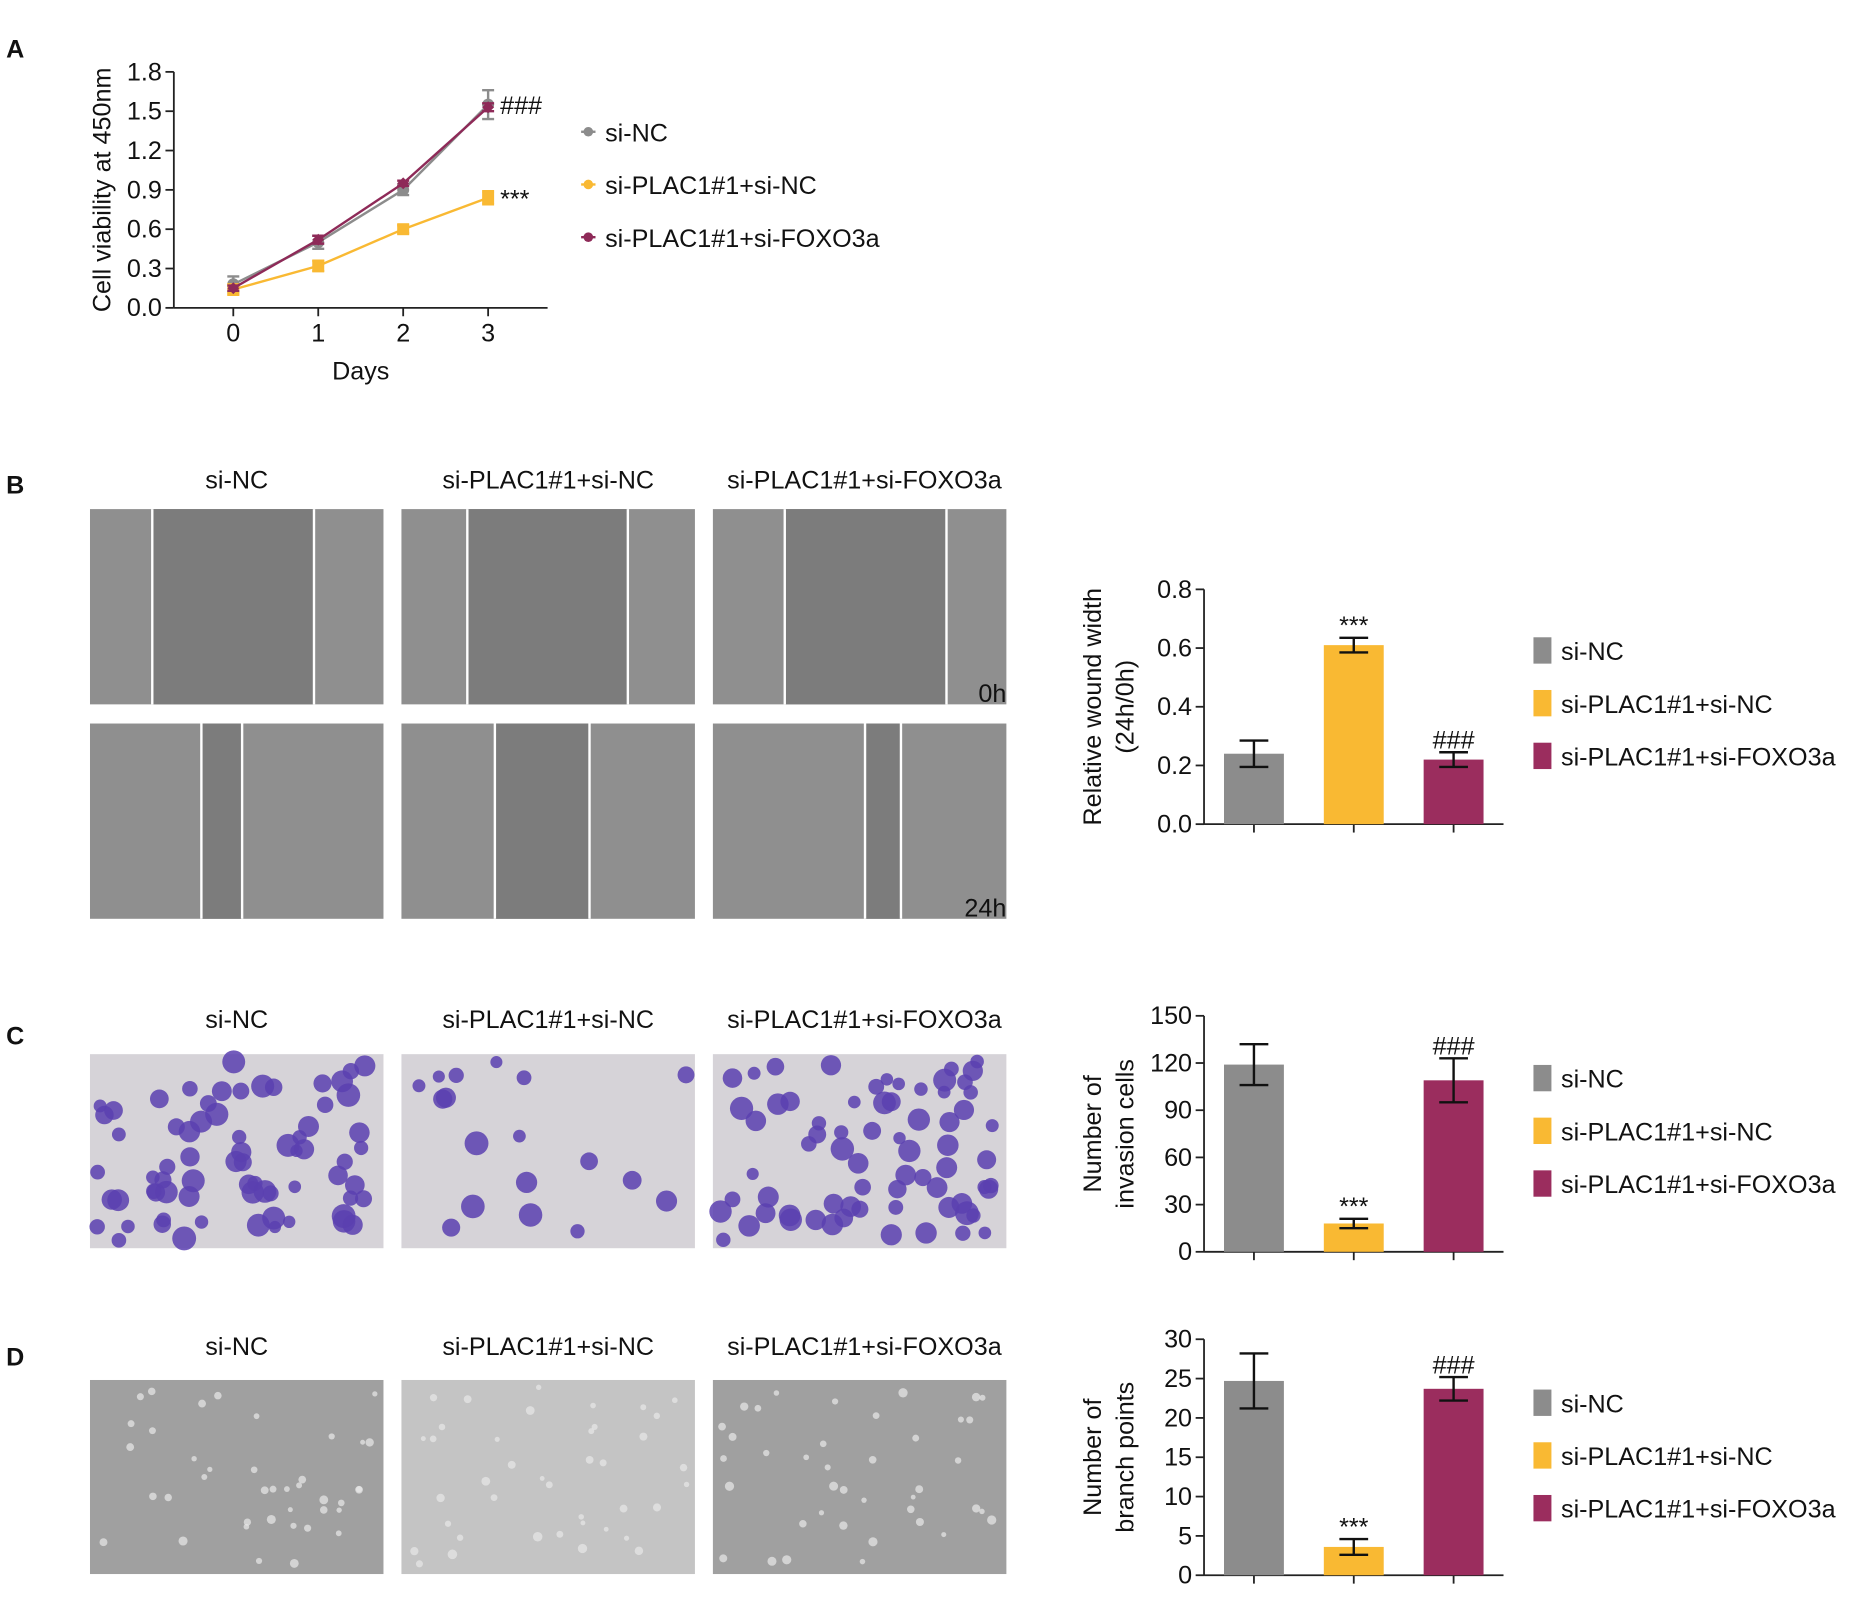 The width and height of the screenshot is (1875, 1598). What do you see at coordinates (548, 1020) in the screenshot?
I see `image-title: si-PLAC1#1+si-NC` at bounding box center [548, 1020].